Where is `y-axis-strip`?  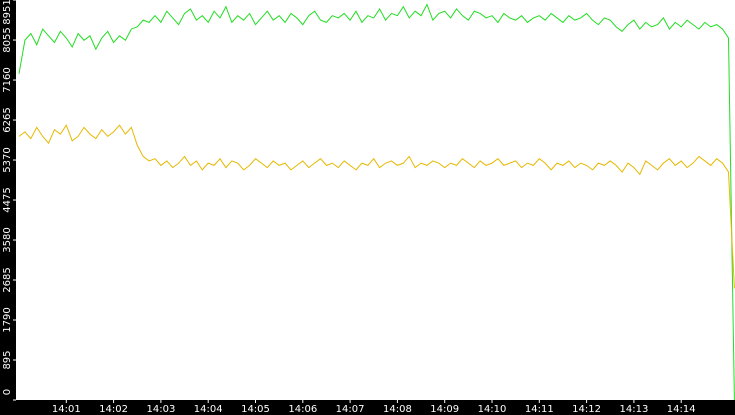
y-axis-strip is located at coordinates (8, 207).